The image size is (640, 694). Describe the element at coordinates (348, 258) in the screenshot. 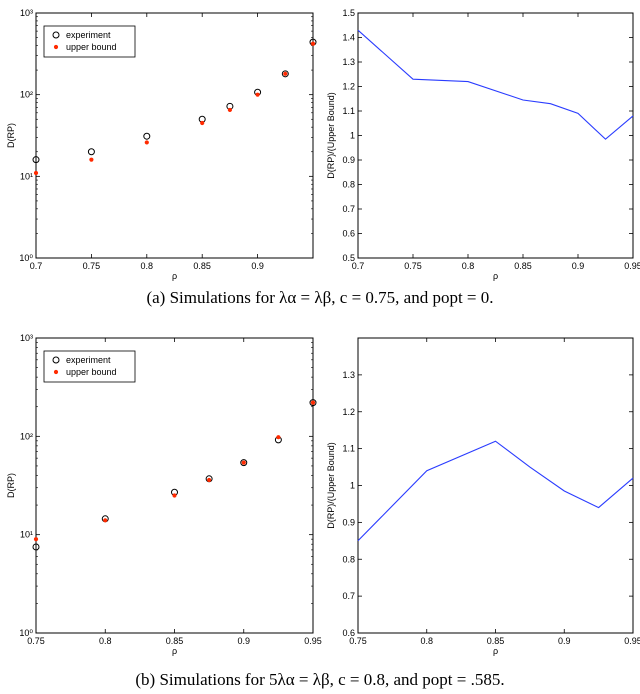

I see `y-tick-label: 0.5` at that location.